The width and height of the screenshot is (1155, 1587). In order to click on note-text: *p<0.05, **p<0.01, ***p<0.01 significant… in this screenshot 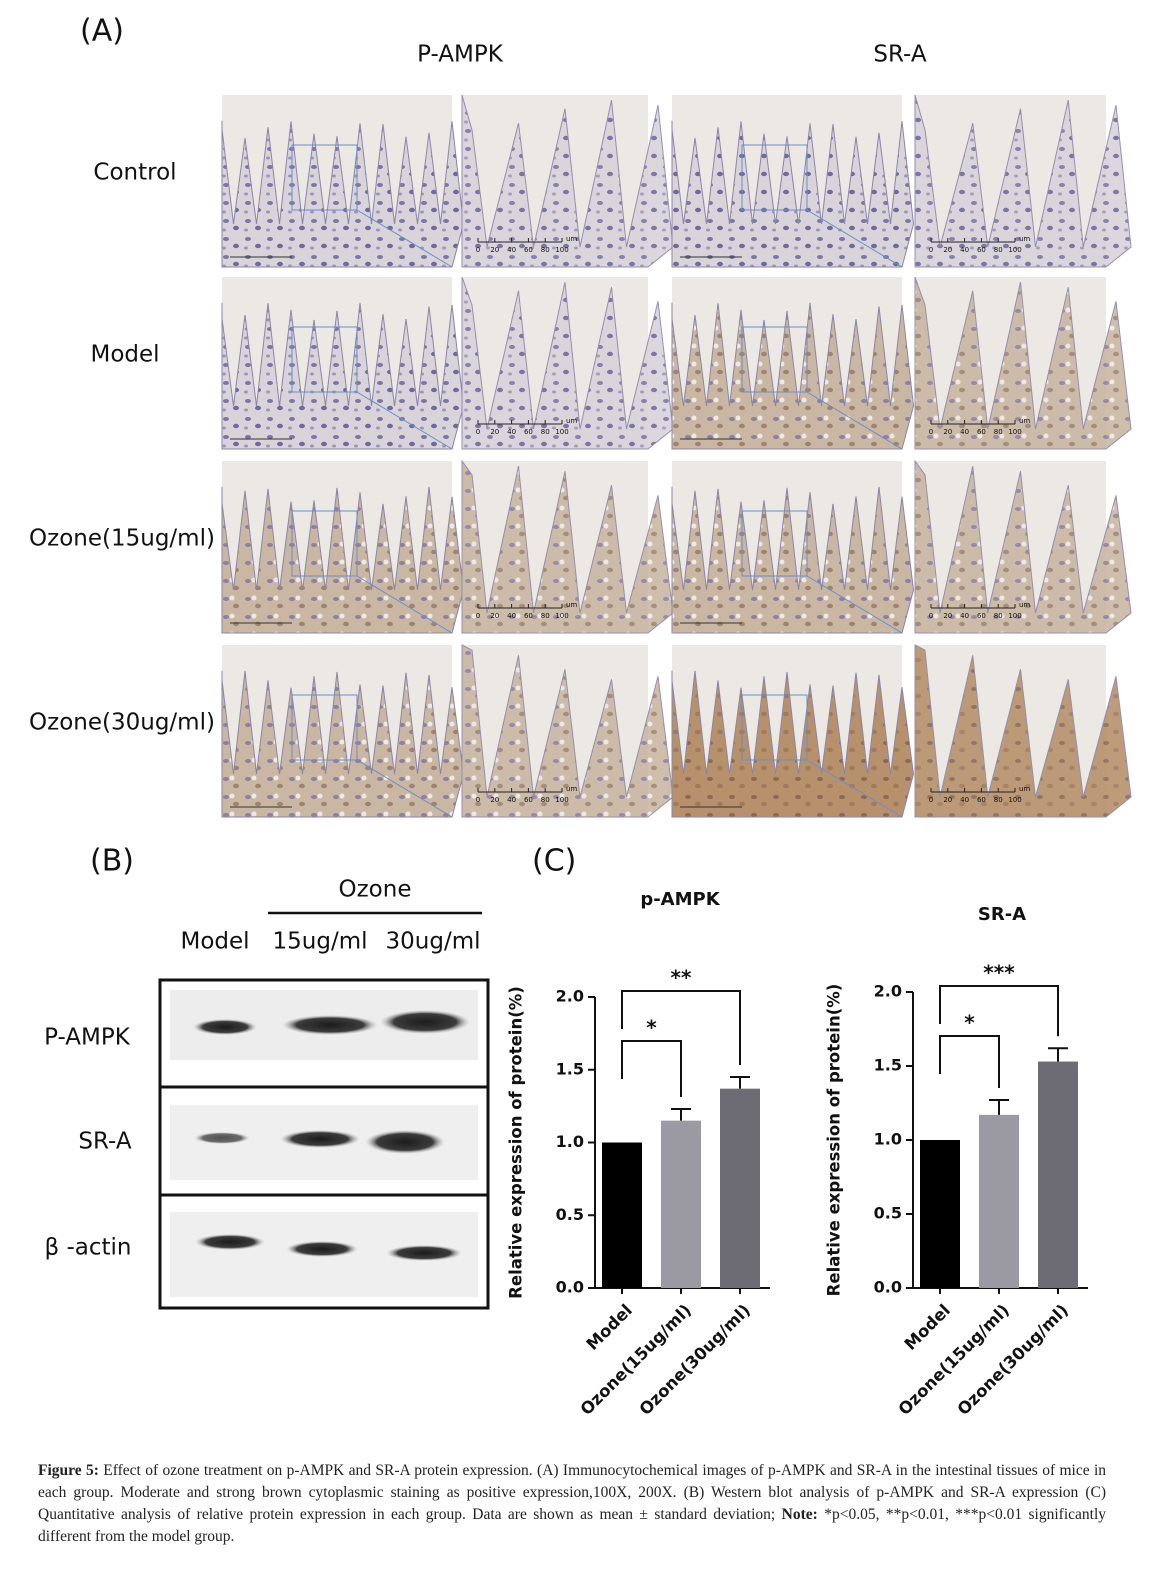, I will do `click(572, 1525)`.